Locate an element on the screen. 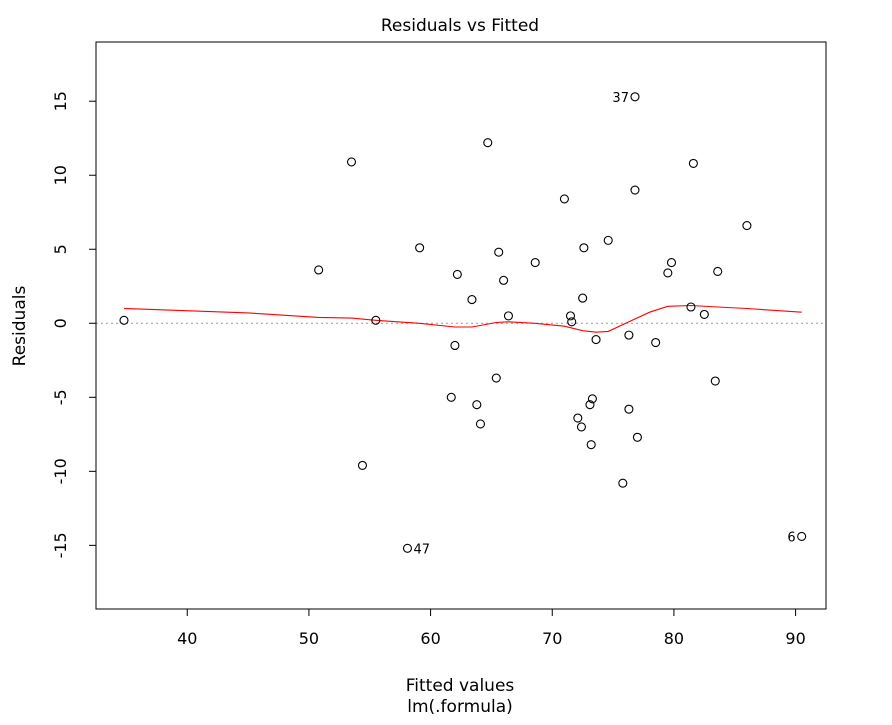 This screenshot has height=725, width=892. point-label: 37 is located at coordinates (620, 98).